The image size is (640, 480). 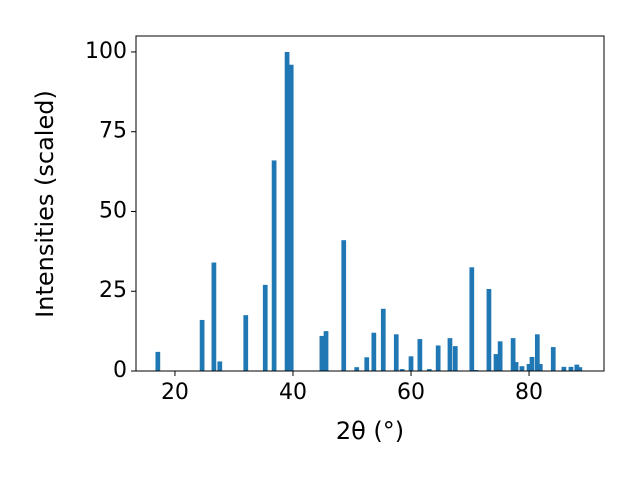 What do you see at coordinates (411, 392) in the screenshot?
I see `x-tick-label: 60` at bounding box center [411, 392].